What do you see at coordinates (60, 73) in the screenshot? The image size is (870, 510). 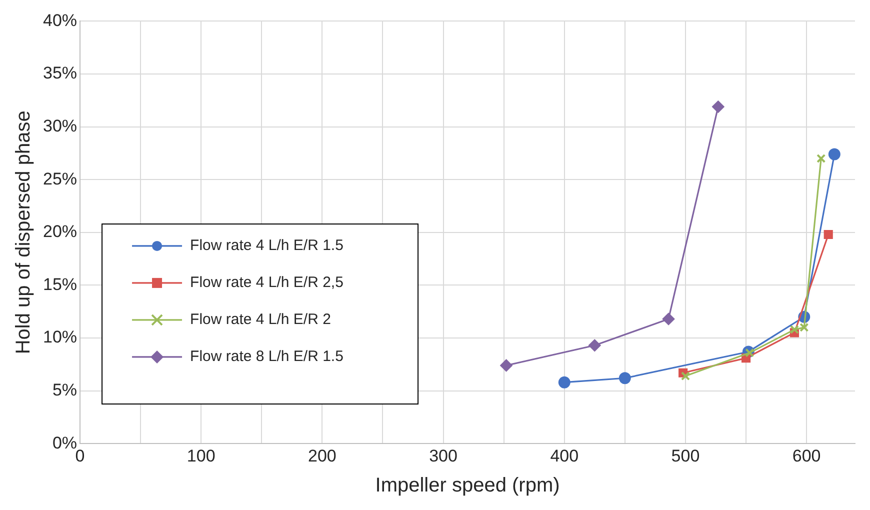 I see `y-tick-label: 35%` at bounding box center [60, 73].